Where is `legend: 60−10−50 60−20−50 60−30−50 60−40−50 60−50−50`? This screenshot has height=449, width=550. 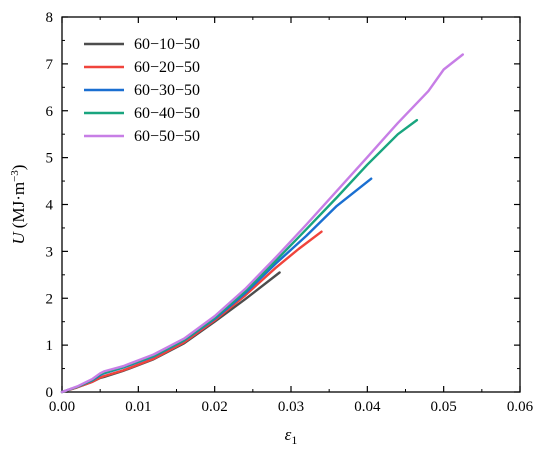 legend: 60−10−50 60−20−50 60−30−50 60−40−50 60−50−50 is located at coordinates (142, 90).